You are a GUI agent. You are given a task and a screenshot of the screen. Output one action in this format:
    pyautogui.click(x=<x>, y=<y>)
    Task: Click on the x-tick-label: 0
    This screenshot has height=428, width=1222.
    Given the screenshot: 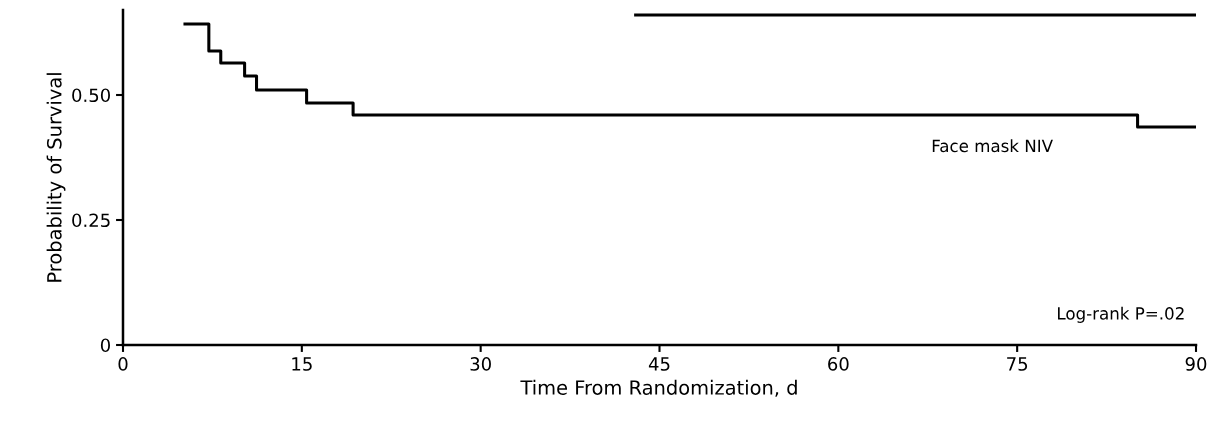 What is the action you would take?
    pyautogui.click(x=123, y=364)
    